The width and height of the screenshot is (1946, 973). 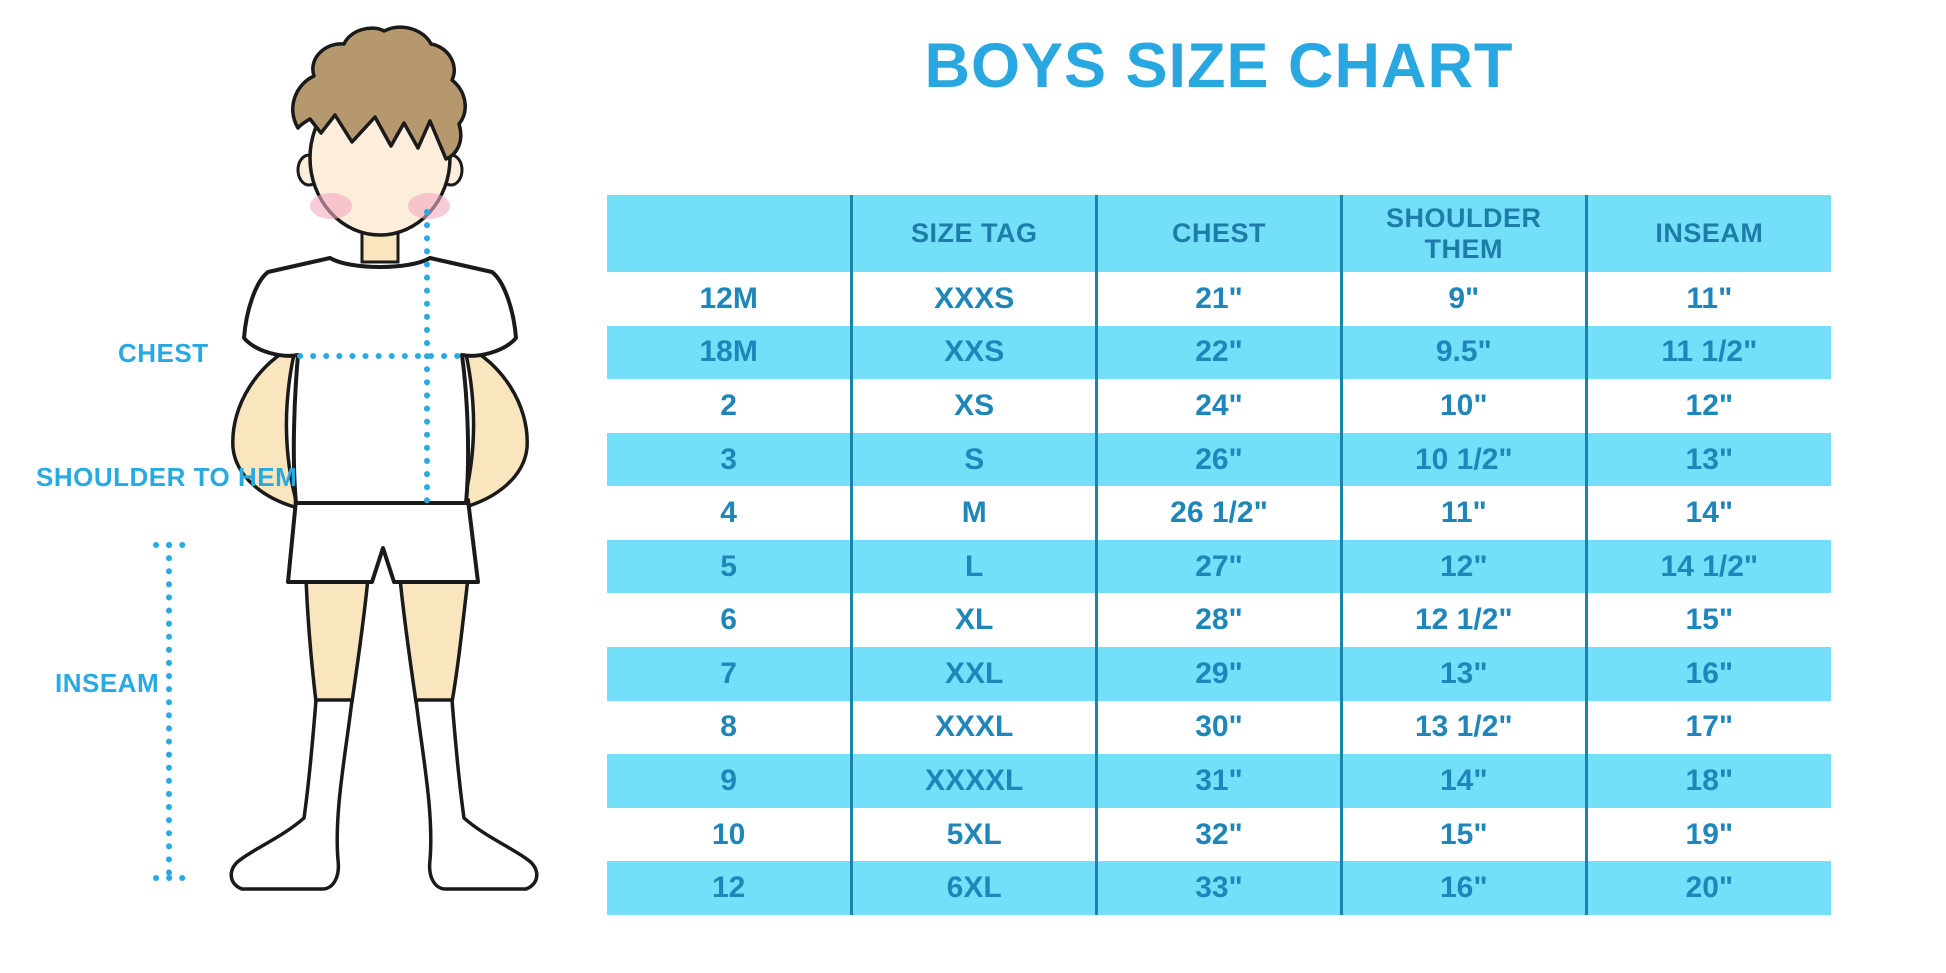 I want to click on table-cell: 33", so click(x=1218, y=888).